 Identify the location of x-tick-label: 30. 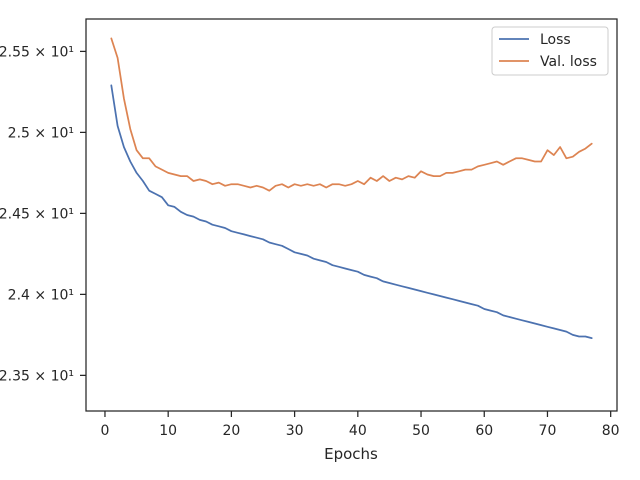
(295, 431).